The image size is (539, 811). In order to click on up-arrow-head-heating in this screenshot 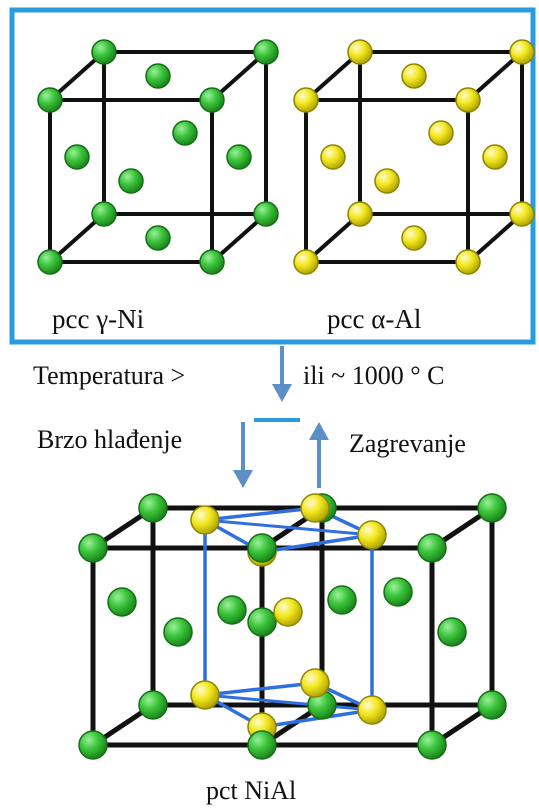, I will do `click(319, 431)`.